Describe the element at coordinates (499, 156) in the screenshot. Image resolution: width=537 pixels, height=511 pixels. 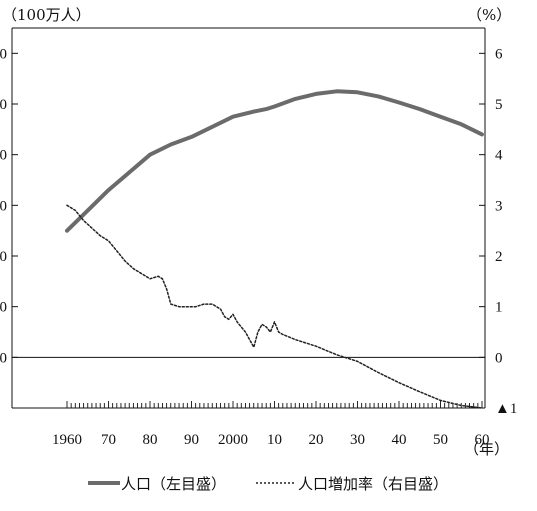
I see `right-axis-tick-label: 4` at that location.